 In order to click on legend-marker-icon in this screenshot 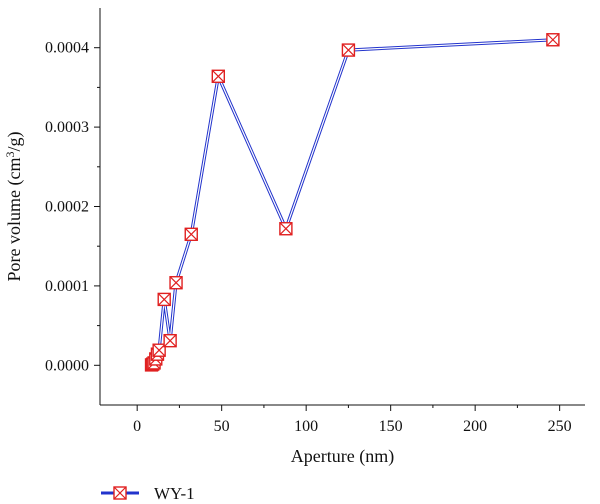, I will do `click(120, 493)`.